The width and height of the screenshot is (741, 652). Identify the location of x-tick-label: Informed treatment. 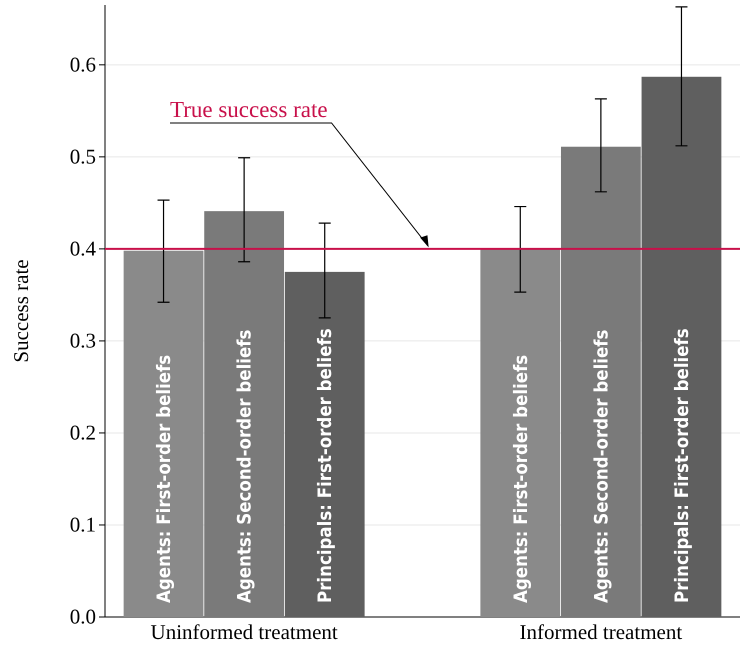
(601, 632).